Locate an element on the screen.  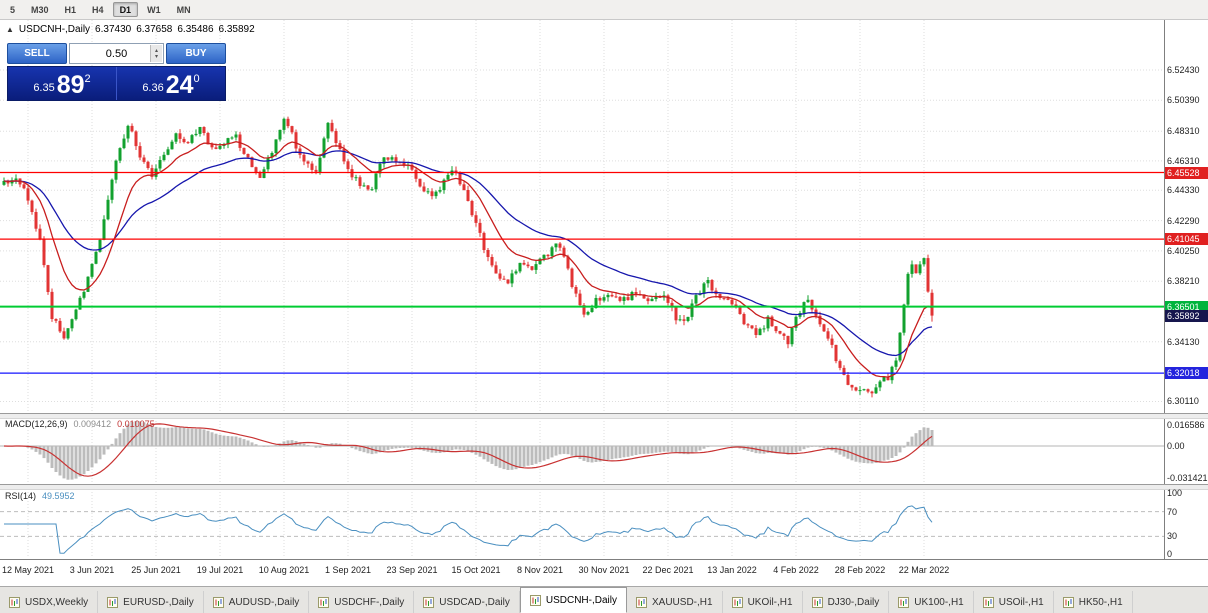
chart-tab-ukoil-h1: UKOil-,H1 is located at coordinates (763, 602).